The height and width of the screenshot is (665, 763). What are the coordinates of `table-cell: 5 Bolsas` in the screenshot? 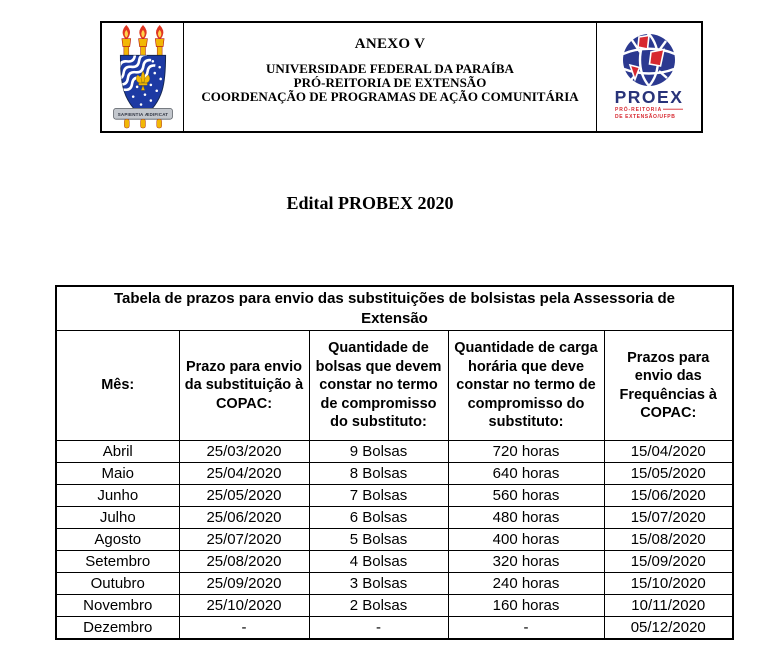 It's located at (378, 539).